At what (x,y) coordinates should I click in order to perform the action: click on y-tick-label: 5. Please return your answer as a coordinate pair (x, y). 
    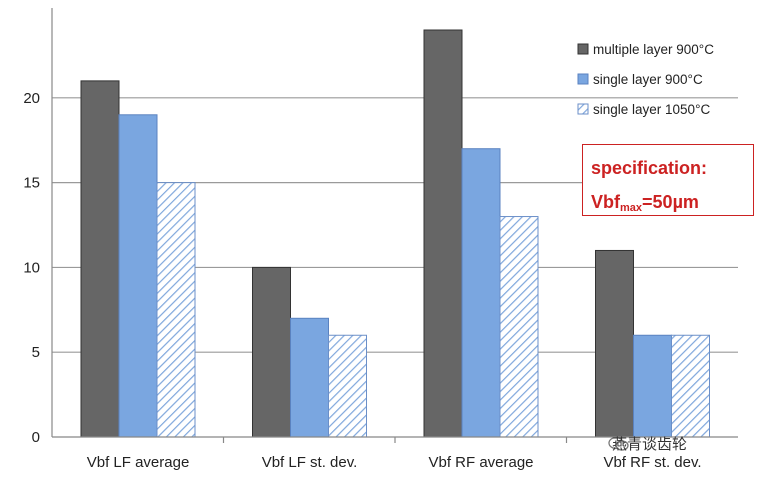
    Looking at the image, I should click on (36, 352).